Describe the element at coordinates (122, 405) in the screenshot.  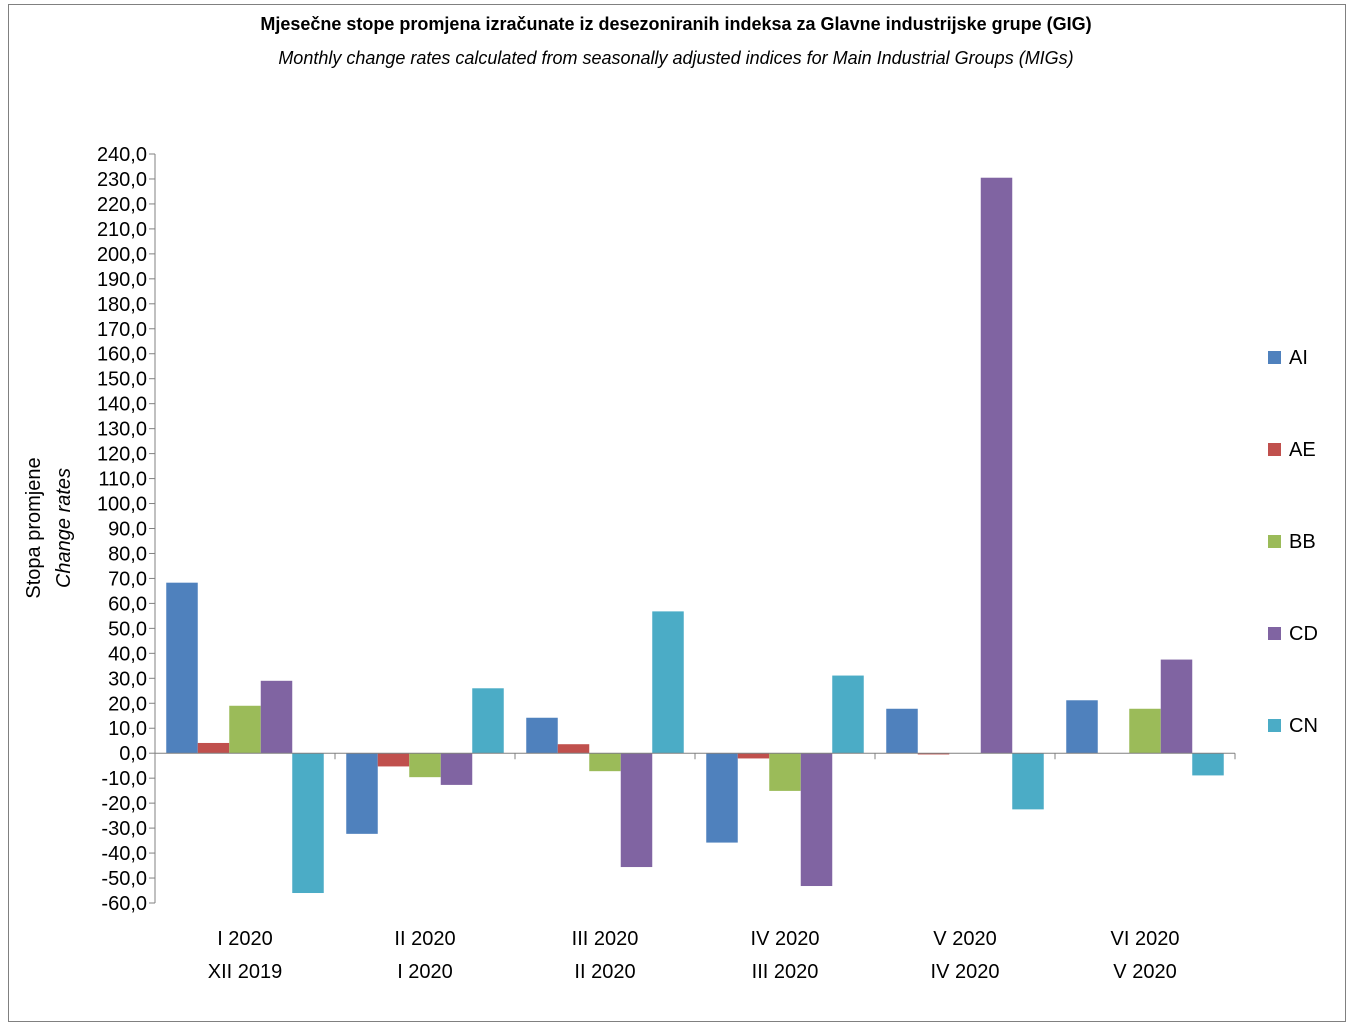
I see `y-tick-label: 140,0` at that location.